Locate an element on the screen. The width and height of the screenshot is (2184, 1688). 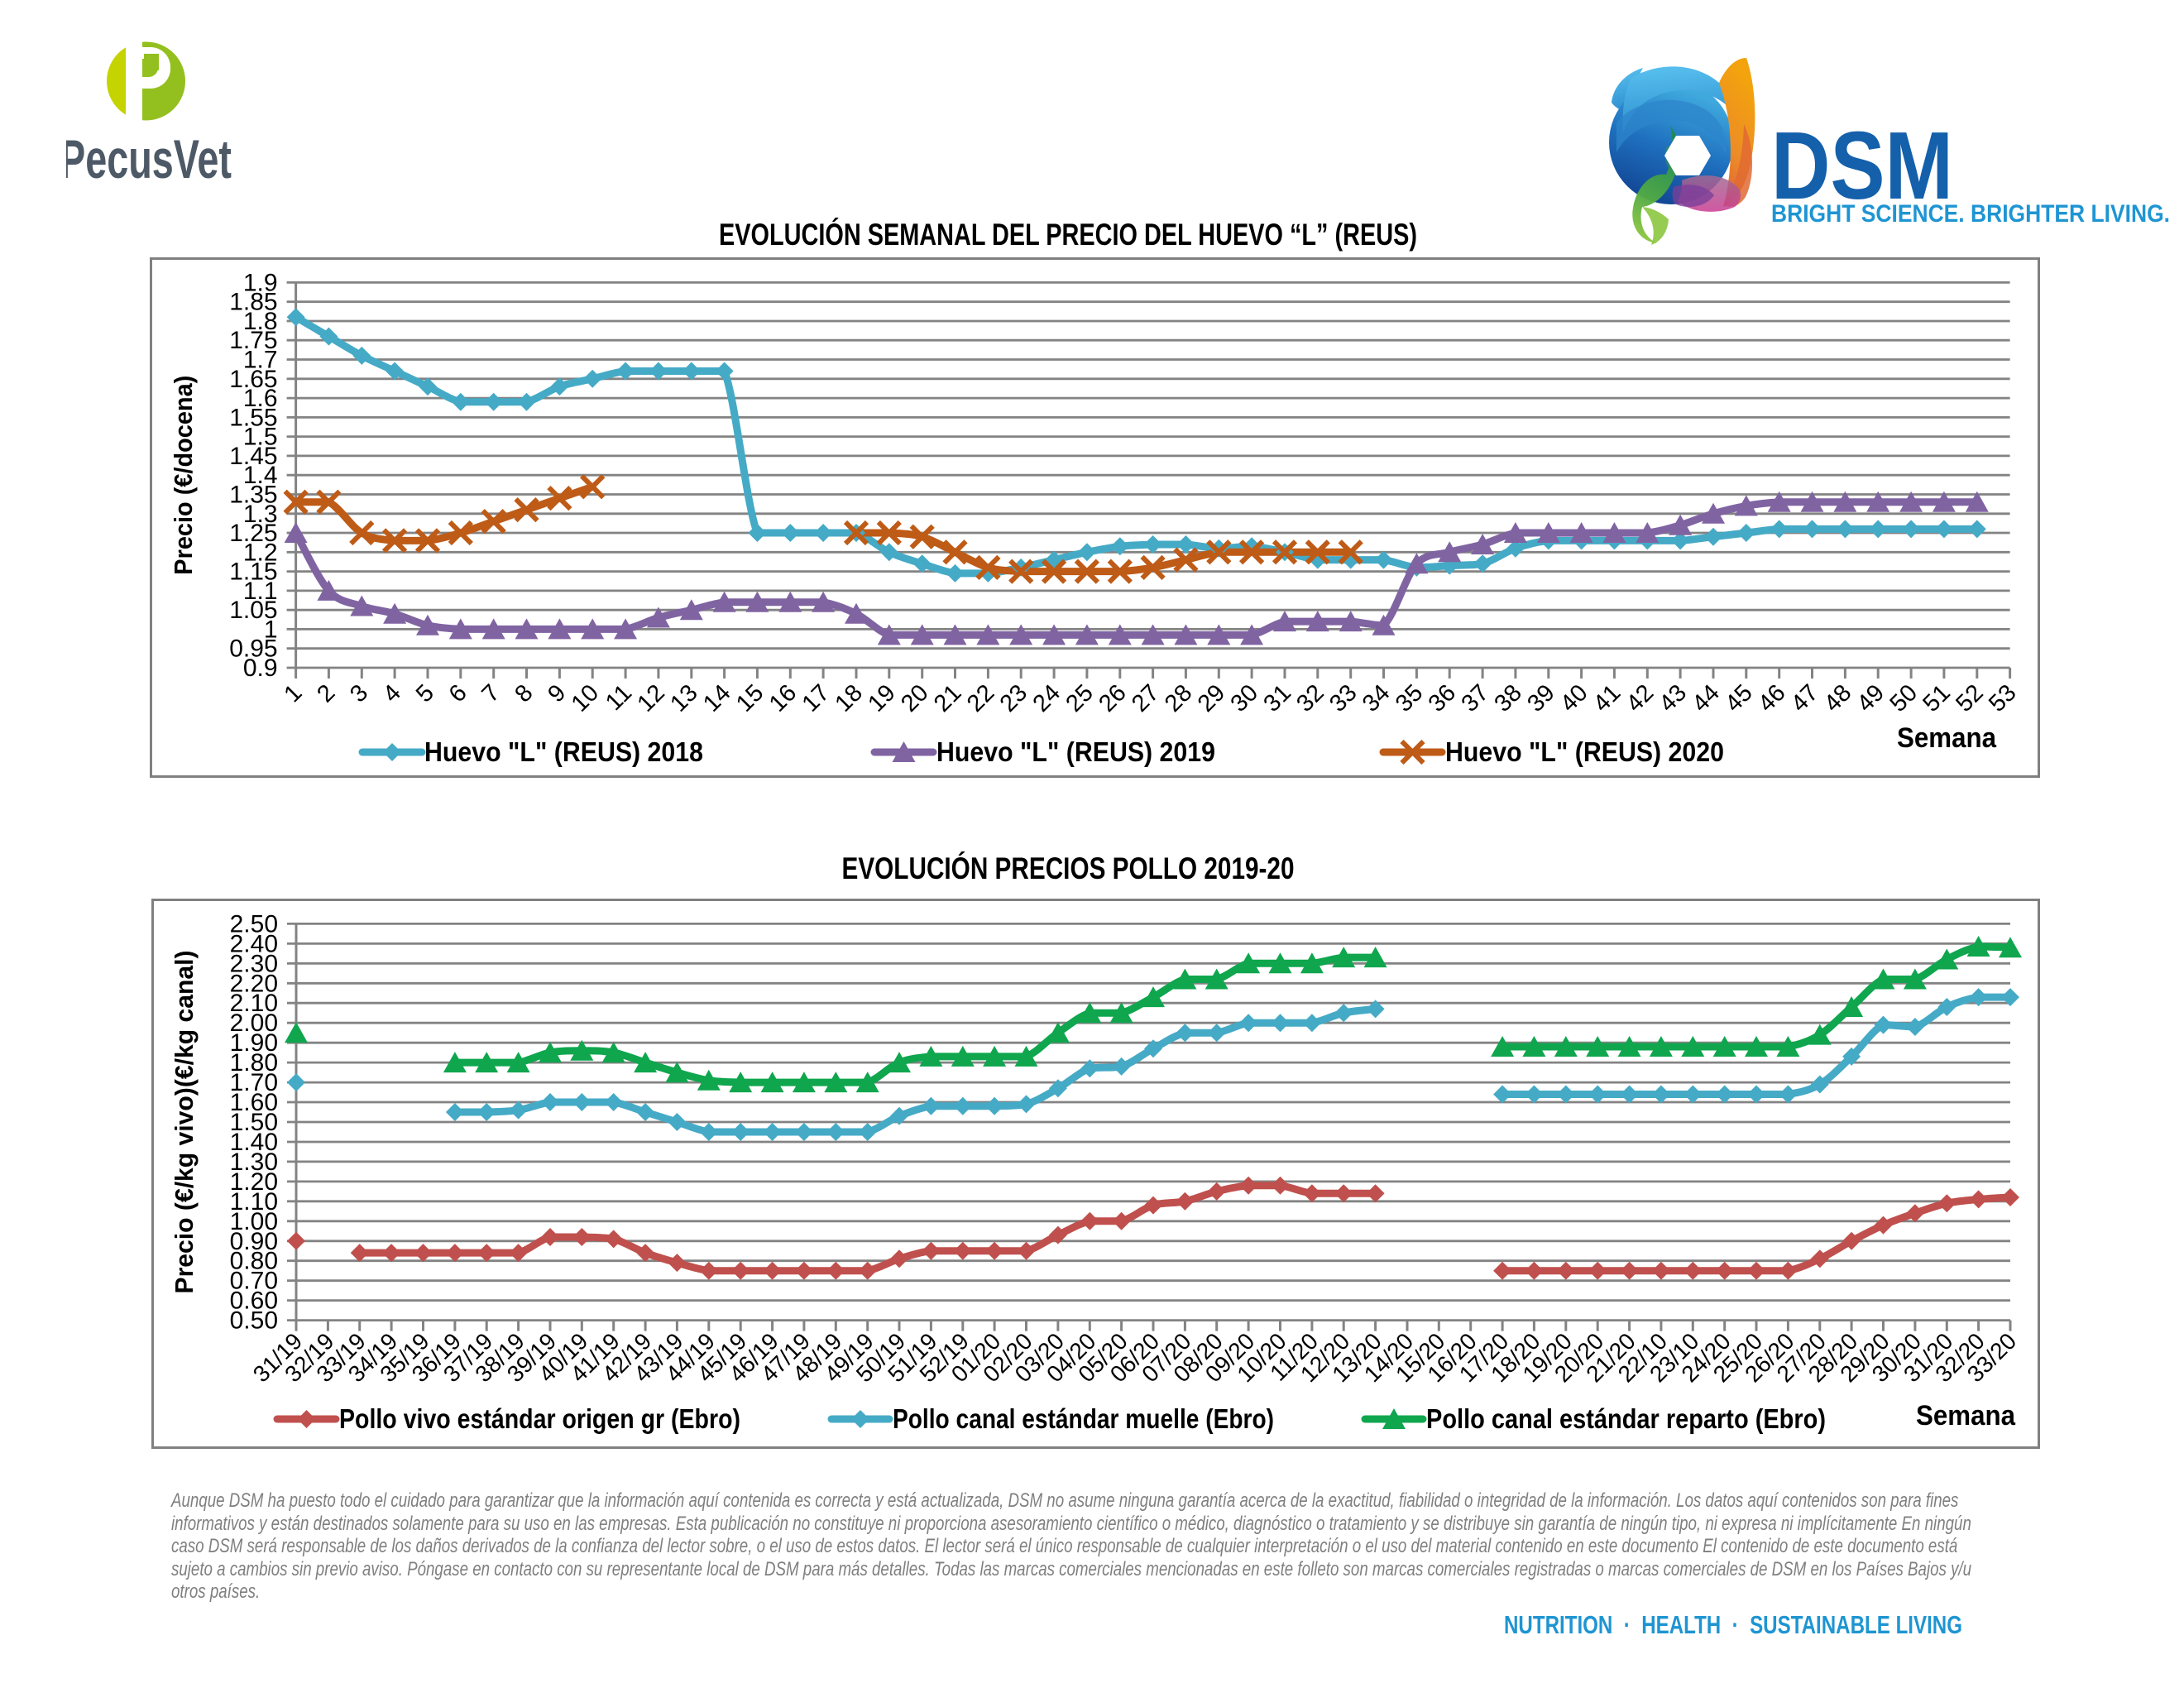
svg-text: 1.90 is located at coordinates (254, 1043).